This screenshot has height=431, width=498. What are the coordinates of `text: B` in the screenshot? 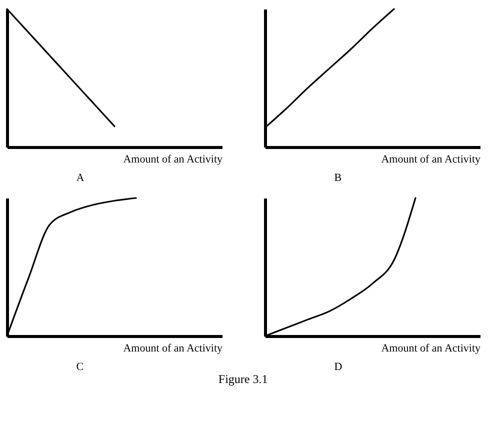 It's located at (338, 178).